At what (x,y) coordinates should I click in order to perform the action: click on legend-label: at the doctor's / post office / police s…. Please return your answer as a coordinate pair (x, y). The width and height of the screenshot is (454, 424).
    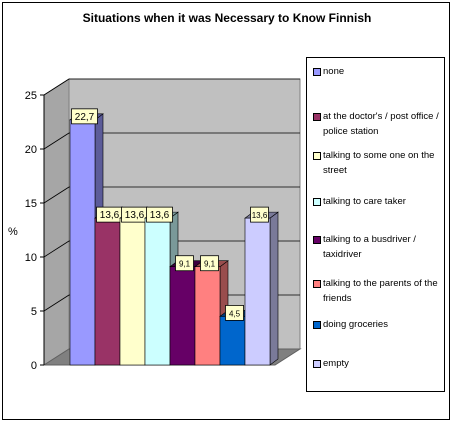
    Looking at the image, I should click on (381, 124).